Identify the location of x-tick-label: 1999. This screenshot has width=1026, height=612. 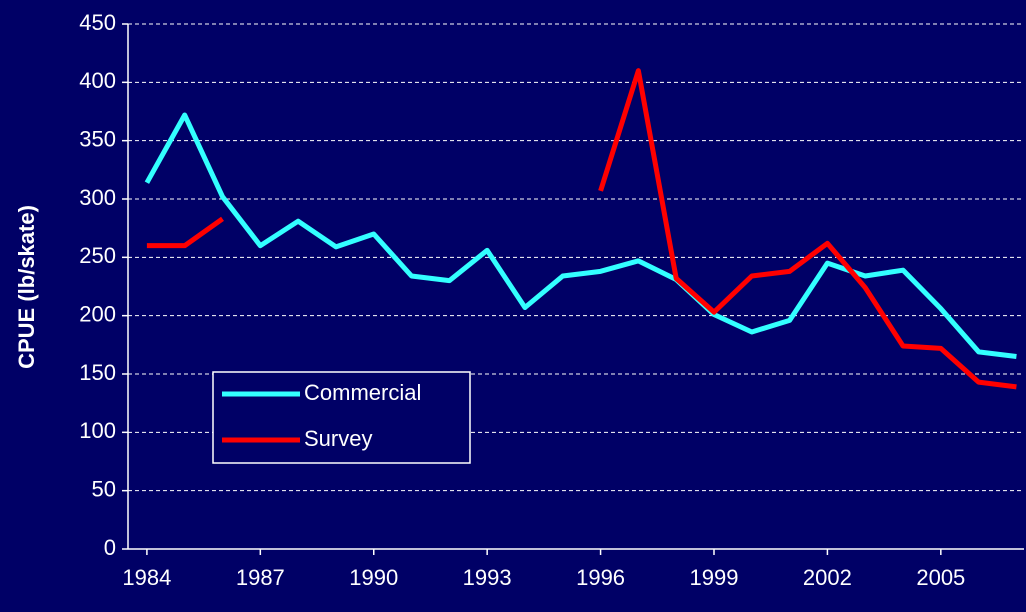
(714, 577).